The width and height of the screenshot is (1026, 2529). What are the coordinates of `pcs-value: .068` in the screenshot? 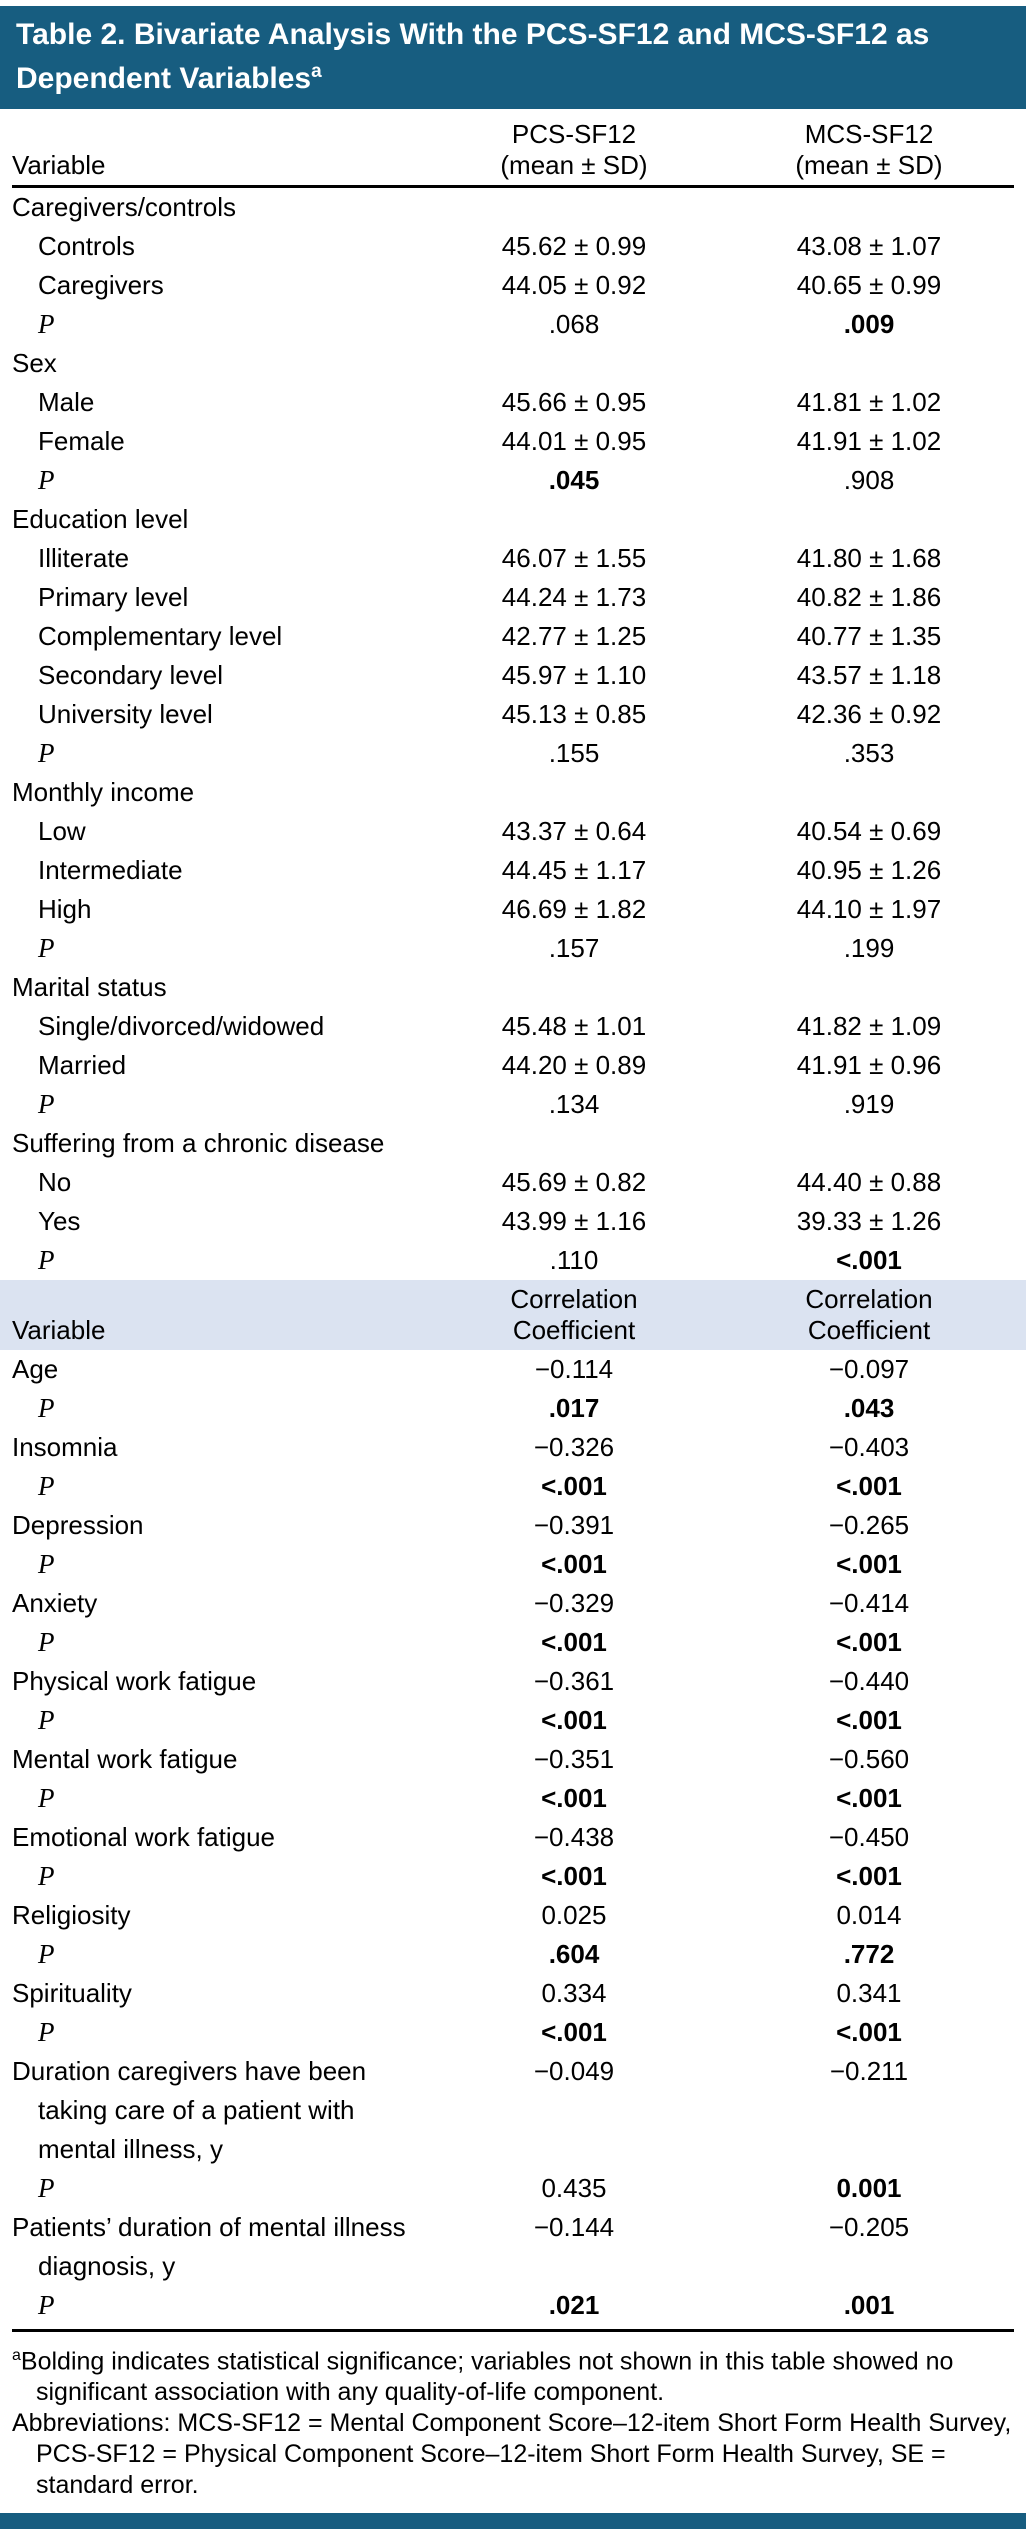 It's located at (574, 324).